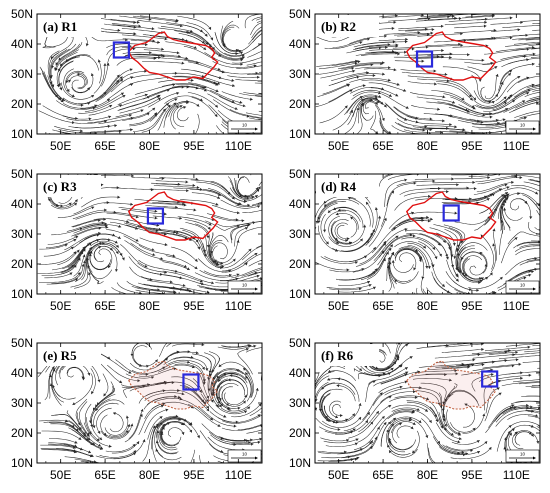 The image size is (550, 493). What do you see at coordinates (427, 306) in the screenshot?
I see `x-tick-label: 80E` at bounding box center [427, 306].